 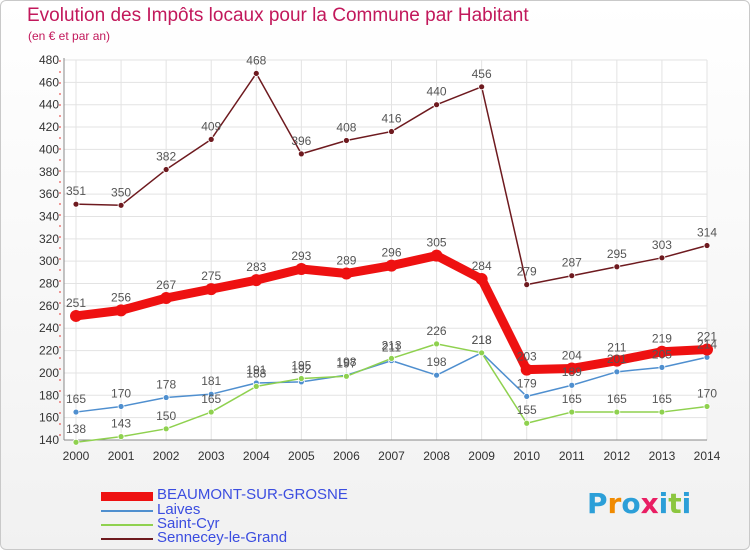 I want to click on data-label: 218, so click(x=482, y=340).